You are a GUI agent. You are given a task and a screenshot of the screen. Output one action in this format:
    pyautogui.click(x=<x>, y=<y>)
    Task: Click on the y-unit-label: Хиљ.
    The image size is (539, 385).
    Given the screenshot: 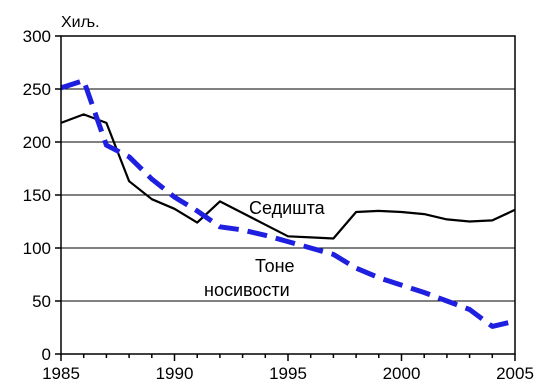 What is the action you would take?
    pyautogui.click(x=80, y=22)
    